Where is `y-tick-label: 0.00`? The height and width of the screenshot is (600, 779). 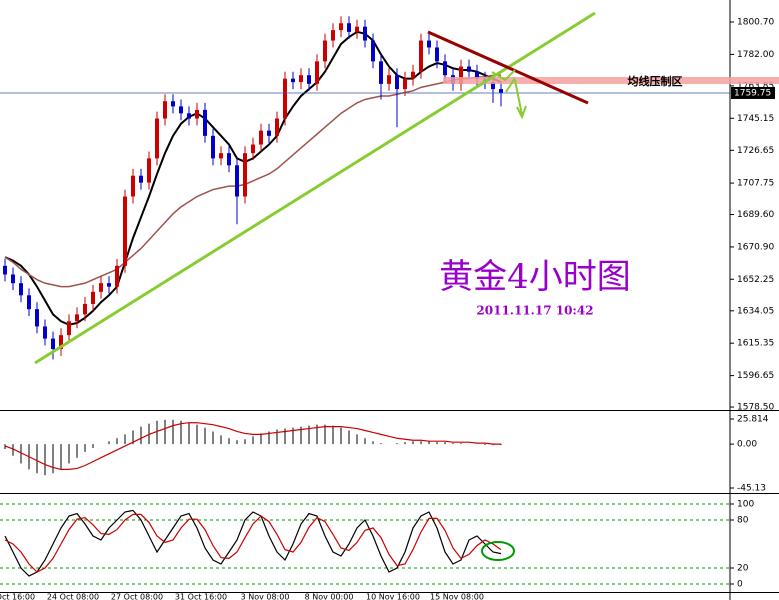
y-tick-label: 0.00 is located at coordinates (747, 445).